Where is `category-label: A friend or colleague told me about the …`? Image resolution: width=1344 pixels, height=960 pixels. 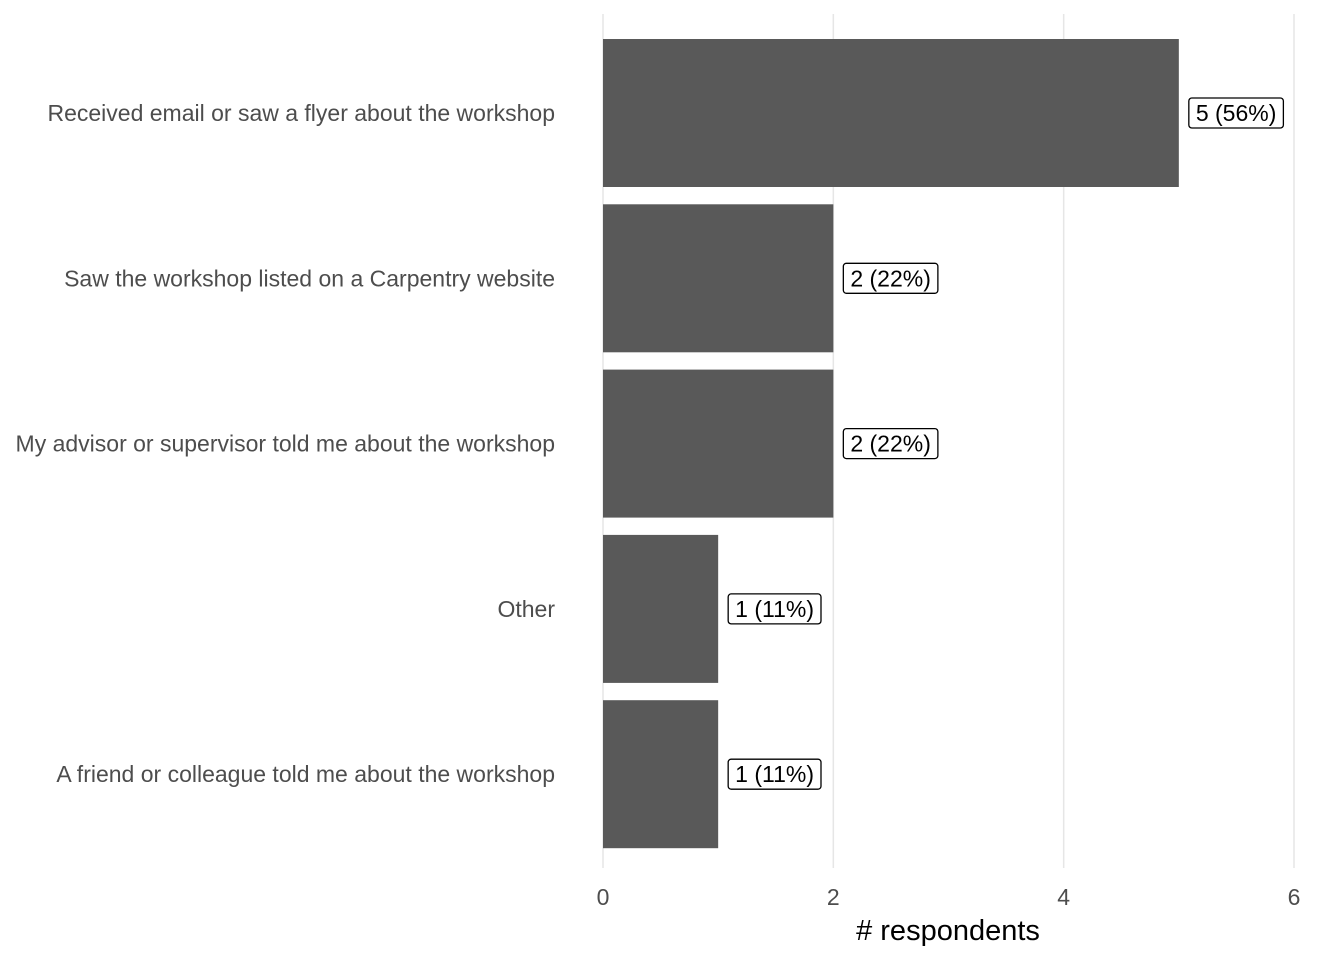
category-label: A friend or colleague told me about the … is located at coordinates (305, 774).